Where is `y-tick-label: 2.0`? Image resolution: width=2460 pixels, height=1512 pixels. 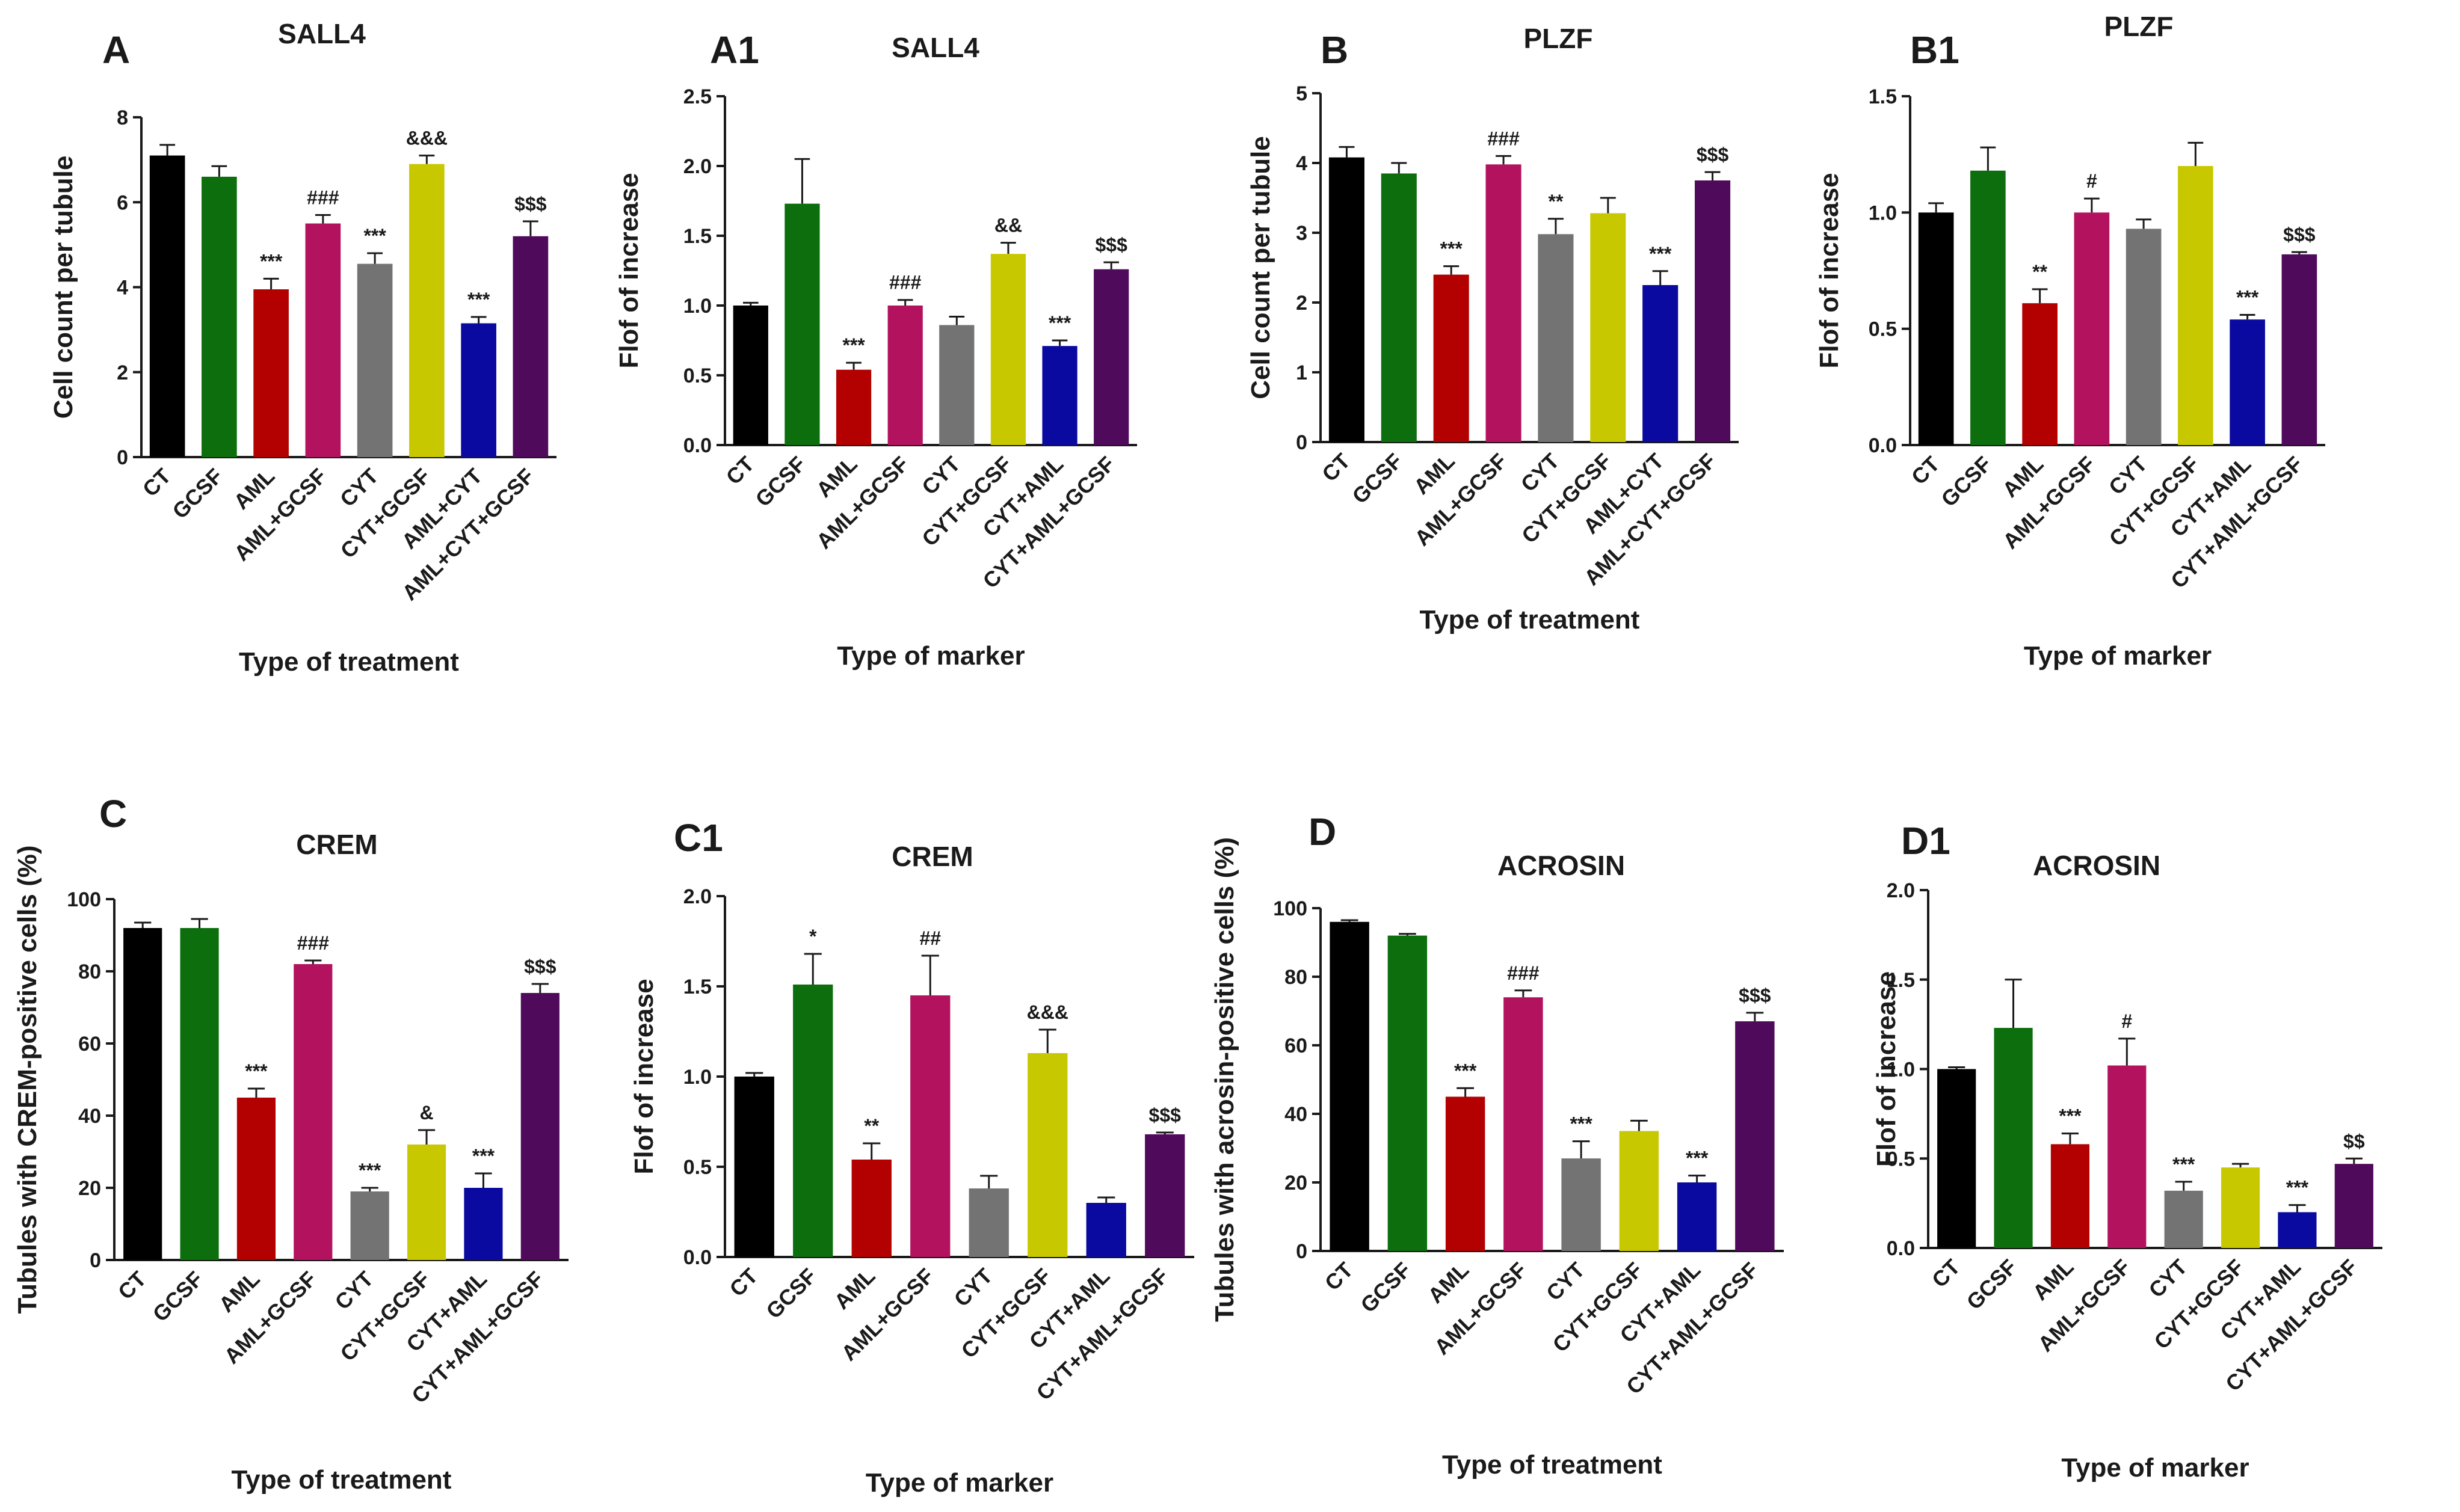
y-tick-label: 2.0 is located at coordinates (1901, 891).